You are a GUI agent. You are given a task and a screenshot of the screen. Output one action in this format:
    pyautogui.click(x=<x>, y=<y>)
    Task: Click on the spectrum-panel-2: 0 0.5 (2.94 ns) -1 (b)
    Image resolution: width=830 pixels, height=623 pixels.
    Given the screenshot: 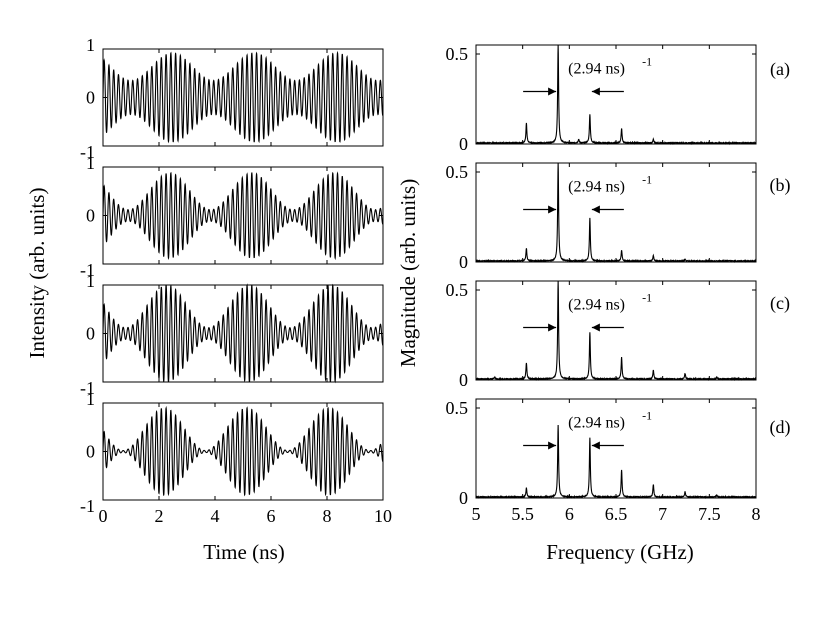 What is the action you would take?
    pyautogui.click(x=618, y=217)
    